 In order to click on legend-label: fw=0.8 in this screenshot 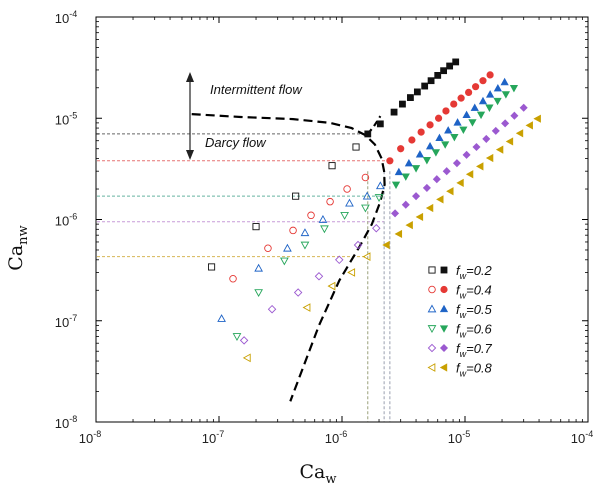, I will do `click(474, 370)`.